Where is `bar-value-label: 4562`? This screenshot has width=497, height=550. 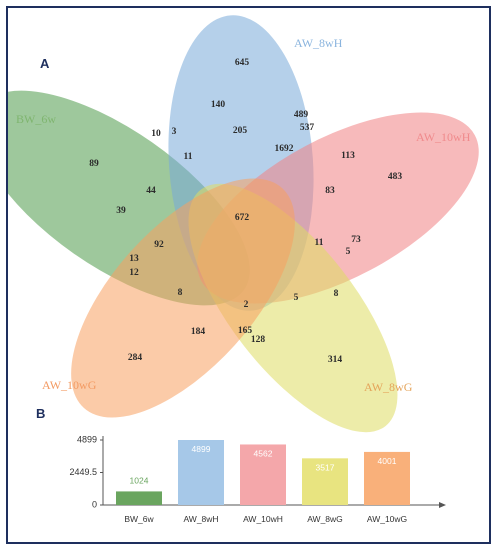
bar-value-label: 4562 is located at coordinates (263, 453).